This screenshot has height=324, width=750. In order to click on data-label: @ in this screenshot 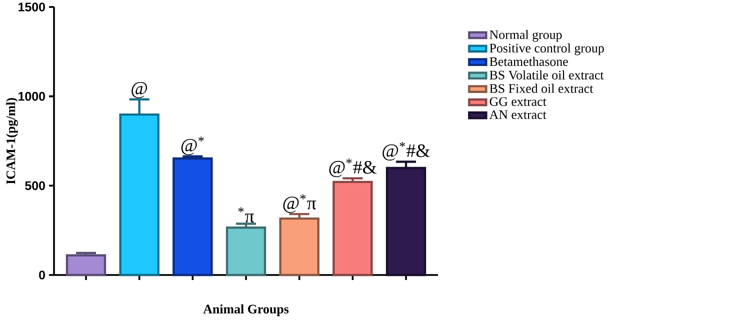, I will do `click(140, 90)`.